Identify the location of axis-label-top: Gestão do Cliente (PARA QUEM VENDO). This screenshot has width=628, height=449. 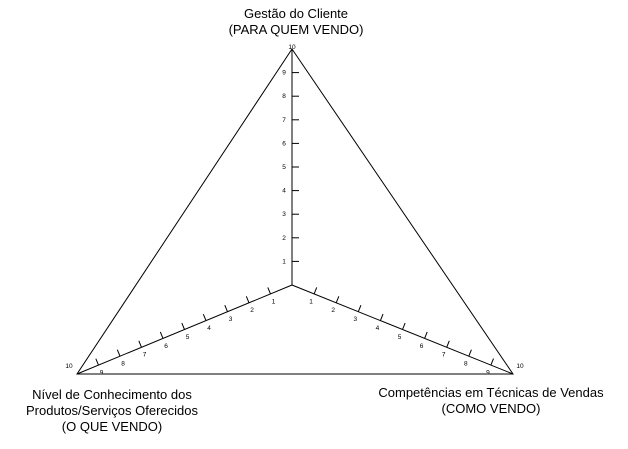
(296, 22).